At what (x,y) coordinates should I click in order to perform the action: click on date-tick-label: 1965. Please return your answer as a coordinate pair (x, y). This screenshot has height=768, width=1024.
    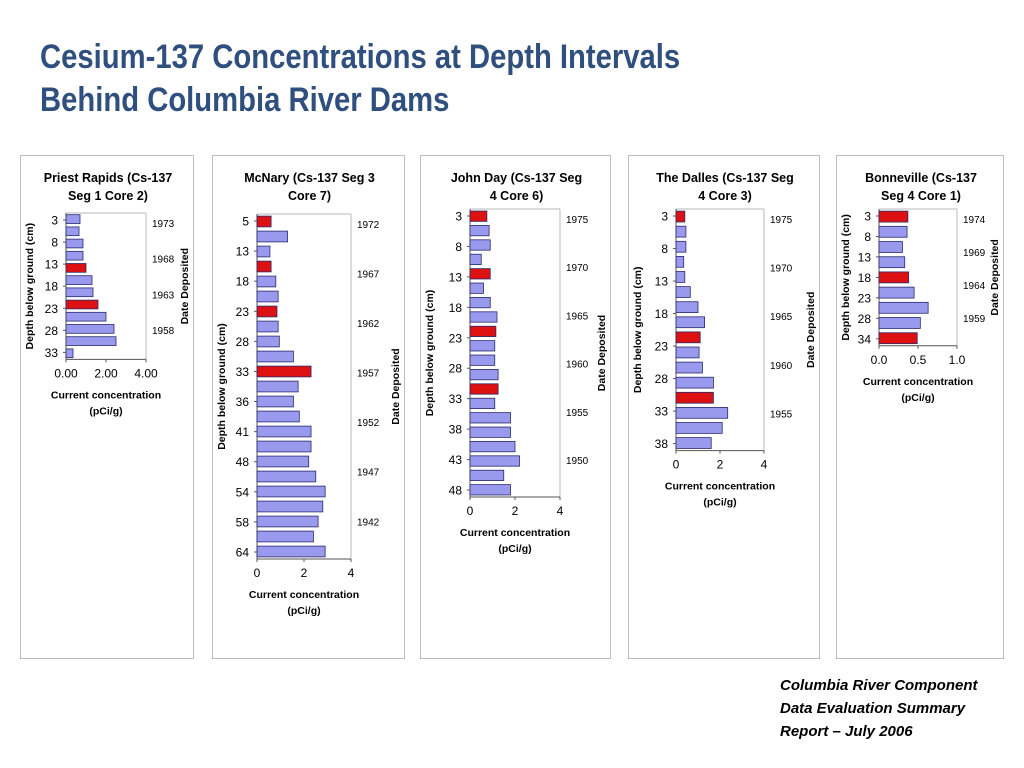
    Looking at the image, I should click on (577, 316).